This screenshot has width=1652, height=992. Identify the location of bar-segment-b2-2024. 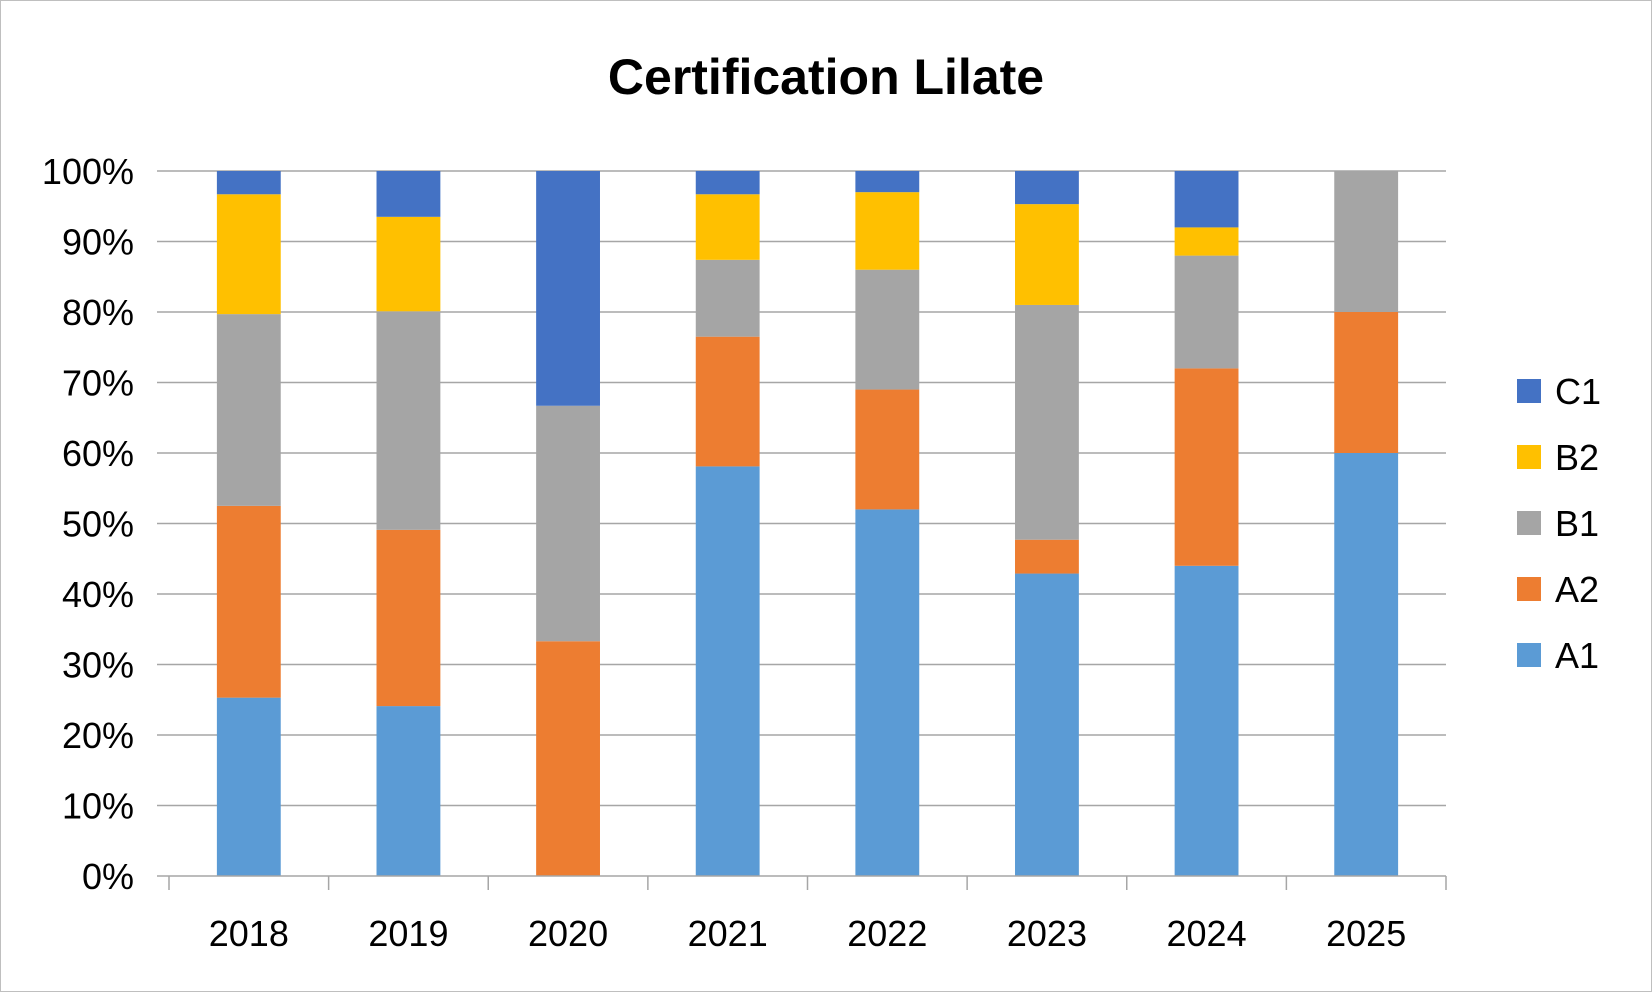
(1206, 241).